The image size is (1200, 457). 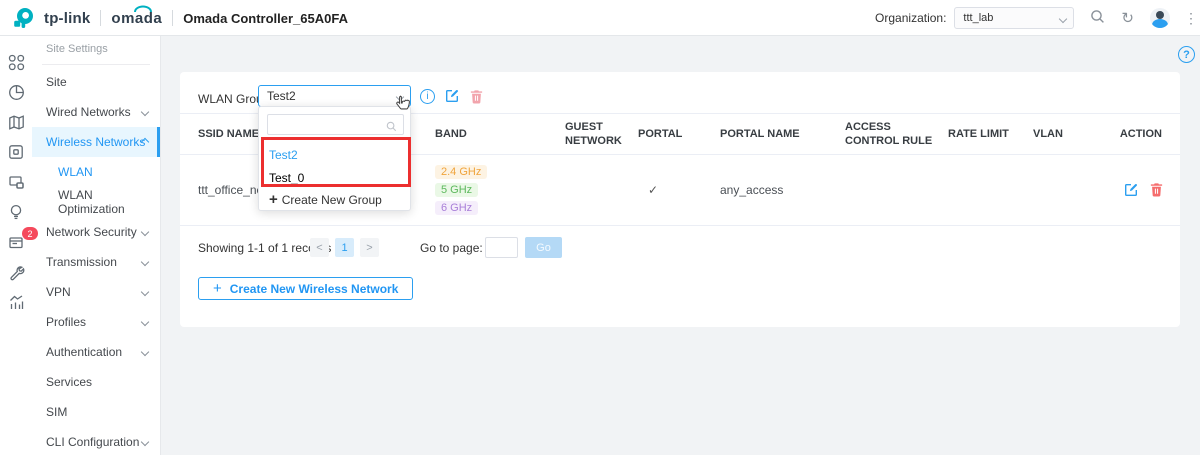 I want to click on sidebar-item-wlan-optimization: WLAN Optimization, so click(x=96, y=202).